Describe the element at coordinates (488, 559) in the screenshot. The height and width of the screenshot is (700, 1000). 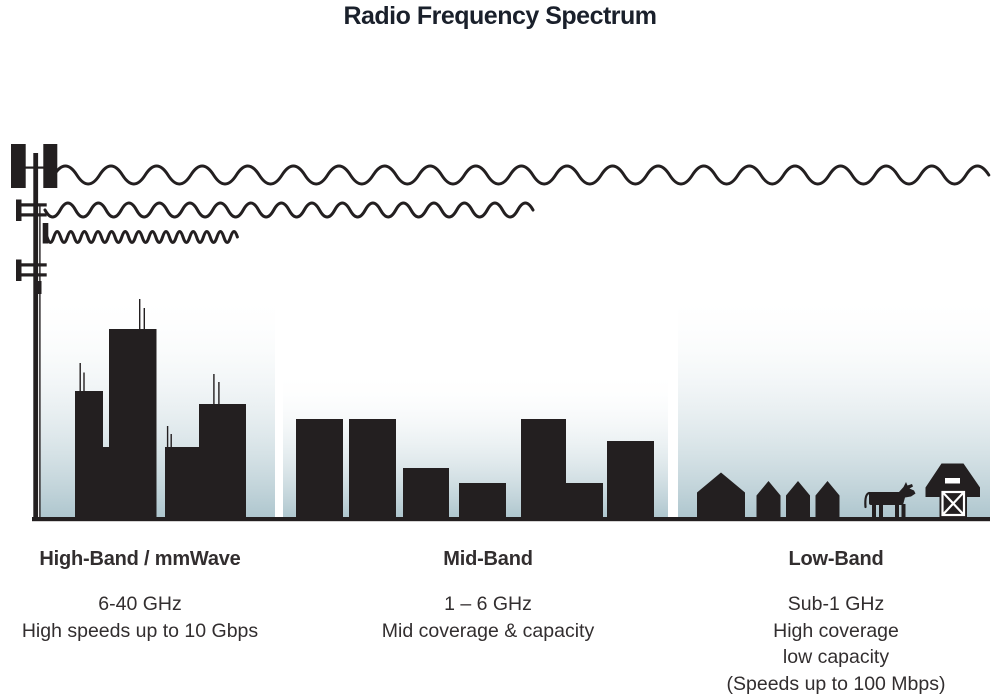
I see `mid-band-name: Mid-Band` at that location.